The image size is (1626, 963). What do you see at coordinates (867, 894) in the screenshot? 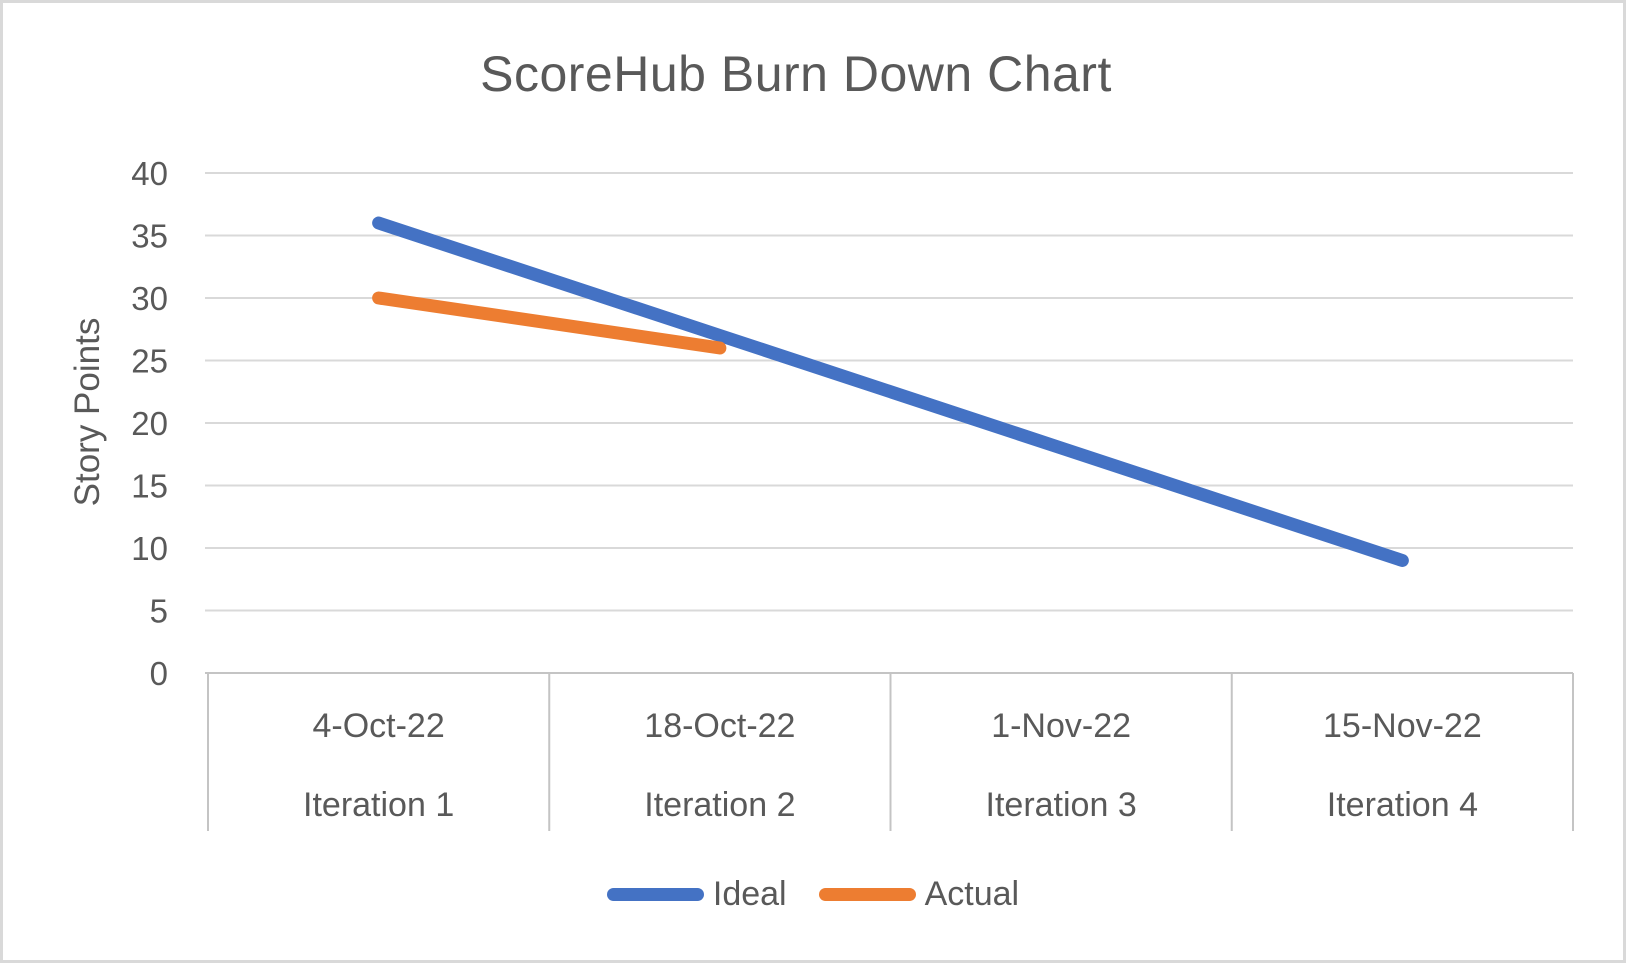
I see `actual-line-swatch-icon` at bounding box center [867, 894].